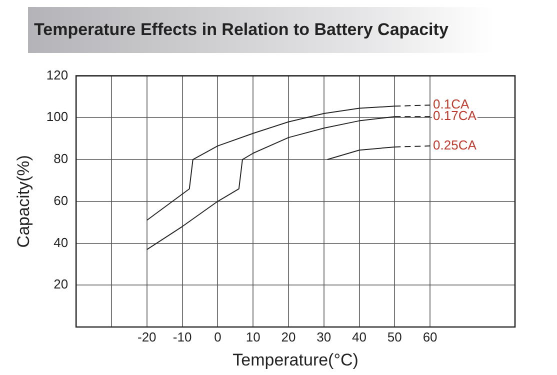 This screenshot has height=375, width=557. Describe the element at coordinates (394, 336) in the screenshot. I see `x-tick-label: 50` at that location.